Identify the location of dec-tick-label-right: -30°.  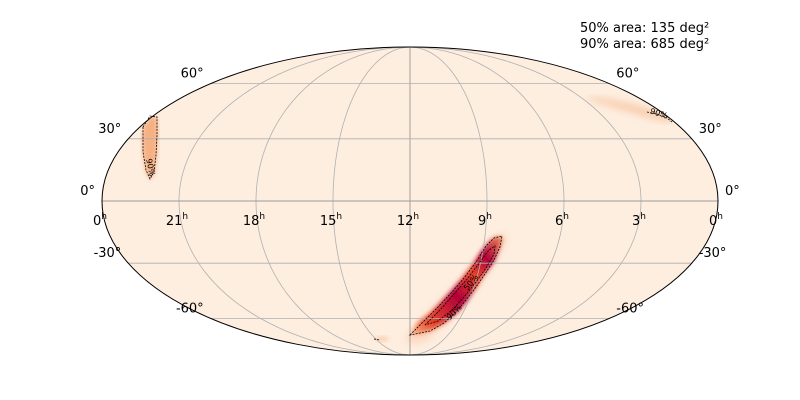
(713, 253).